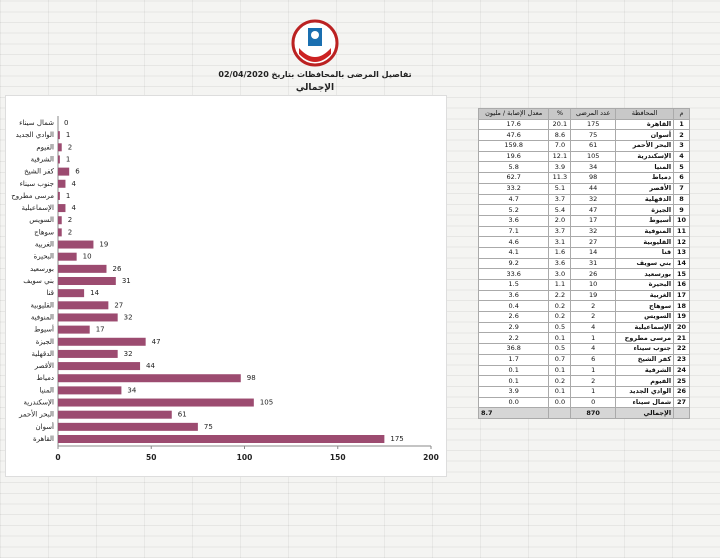 The width and height of the screenshot is (720, 558). Describe the element at coordinates (42, 269) in the screenshot. I see `y-tick-label: بورسعيد` at that location.